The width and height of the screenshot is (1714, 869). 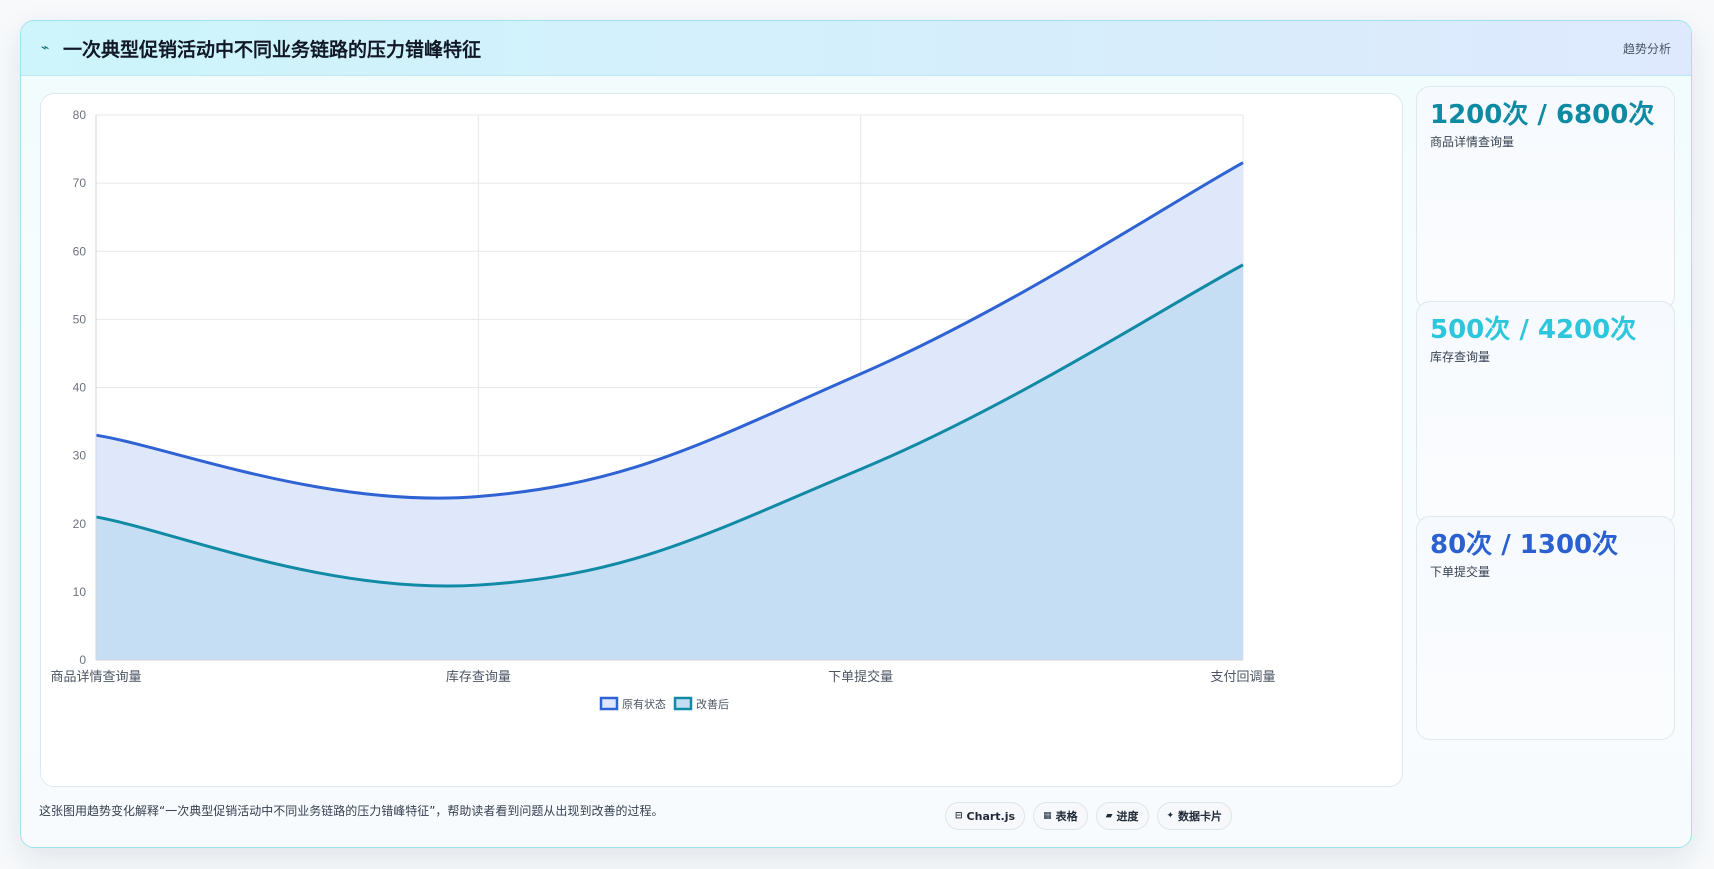 I want to click on chip-label: 数据卡片, so click(x=1200, y=816).